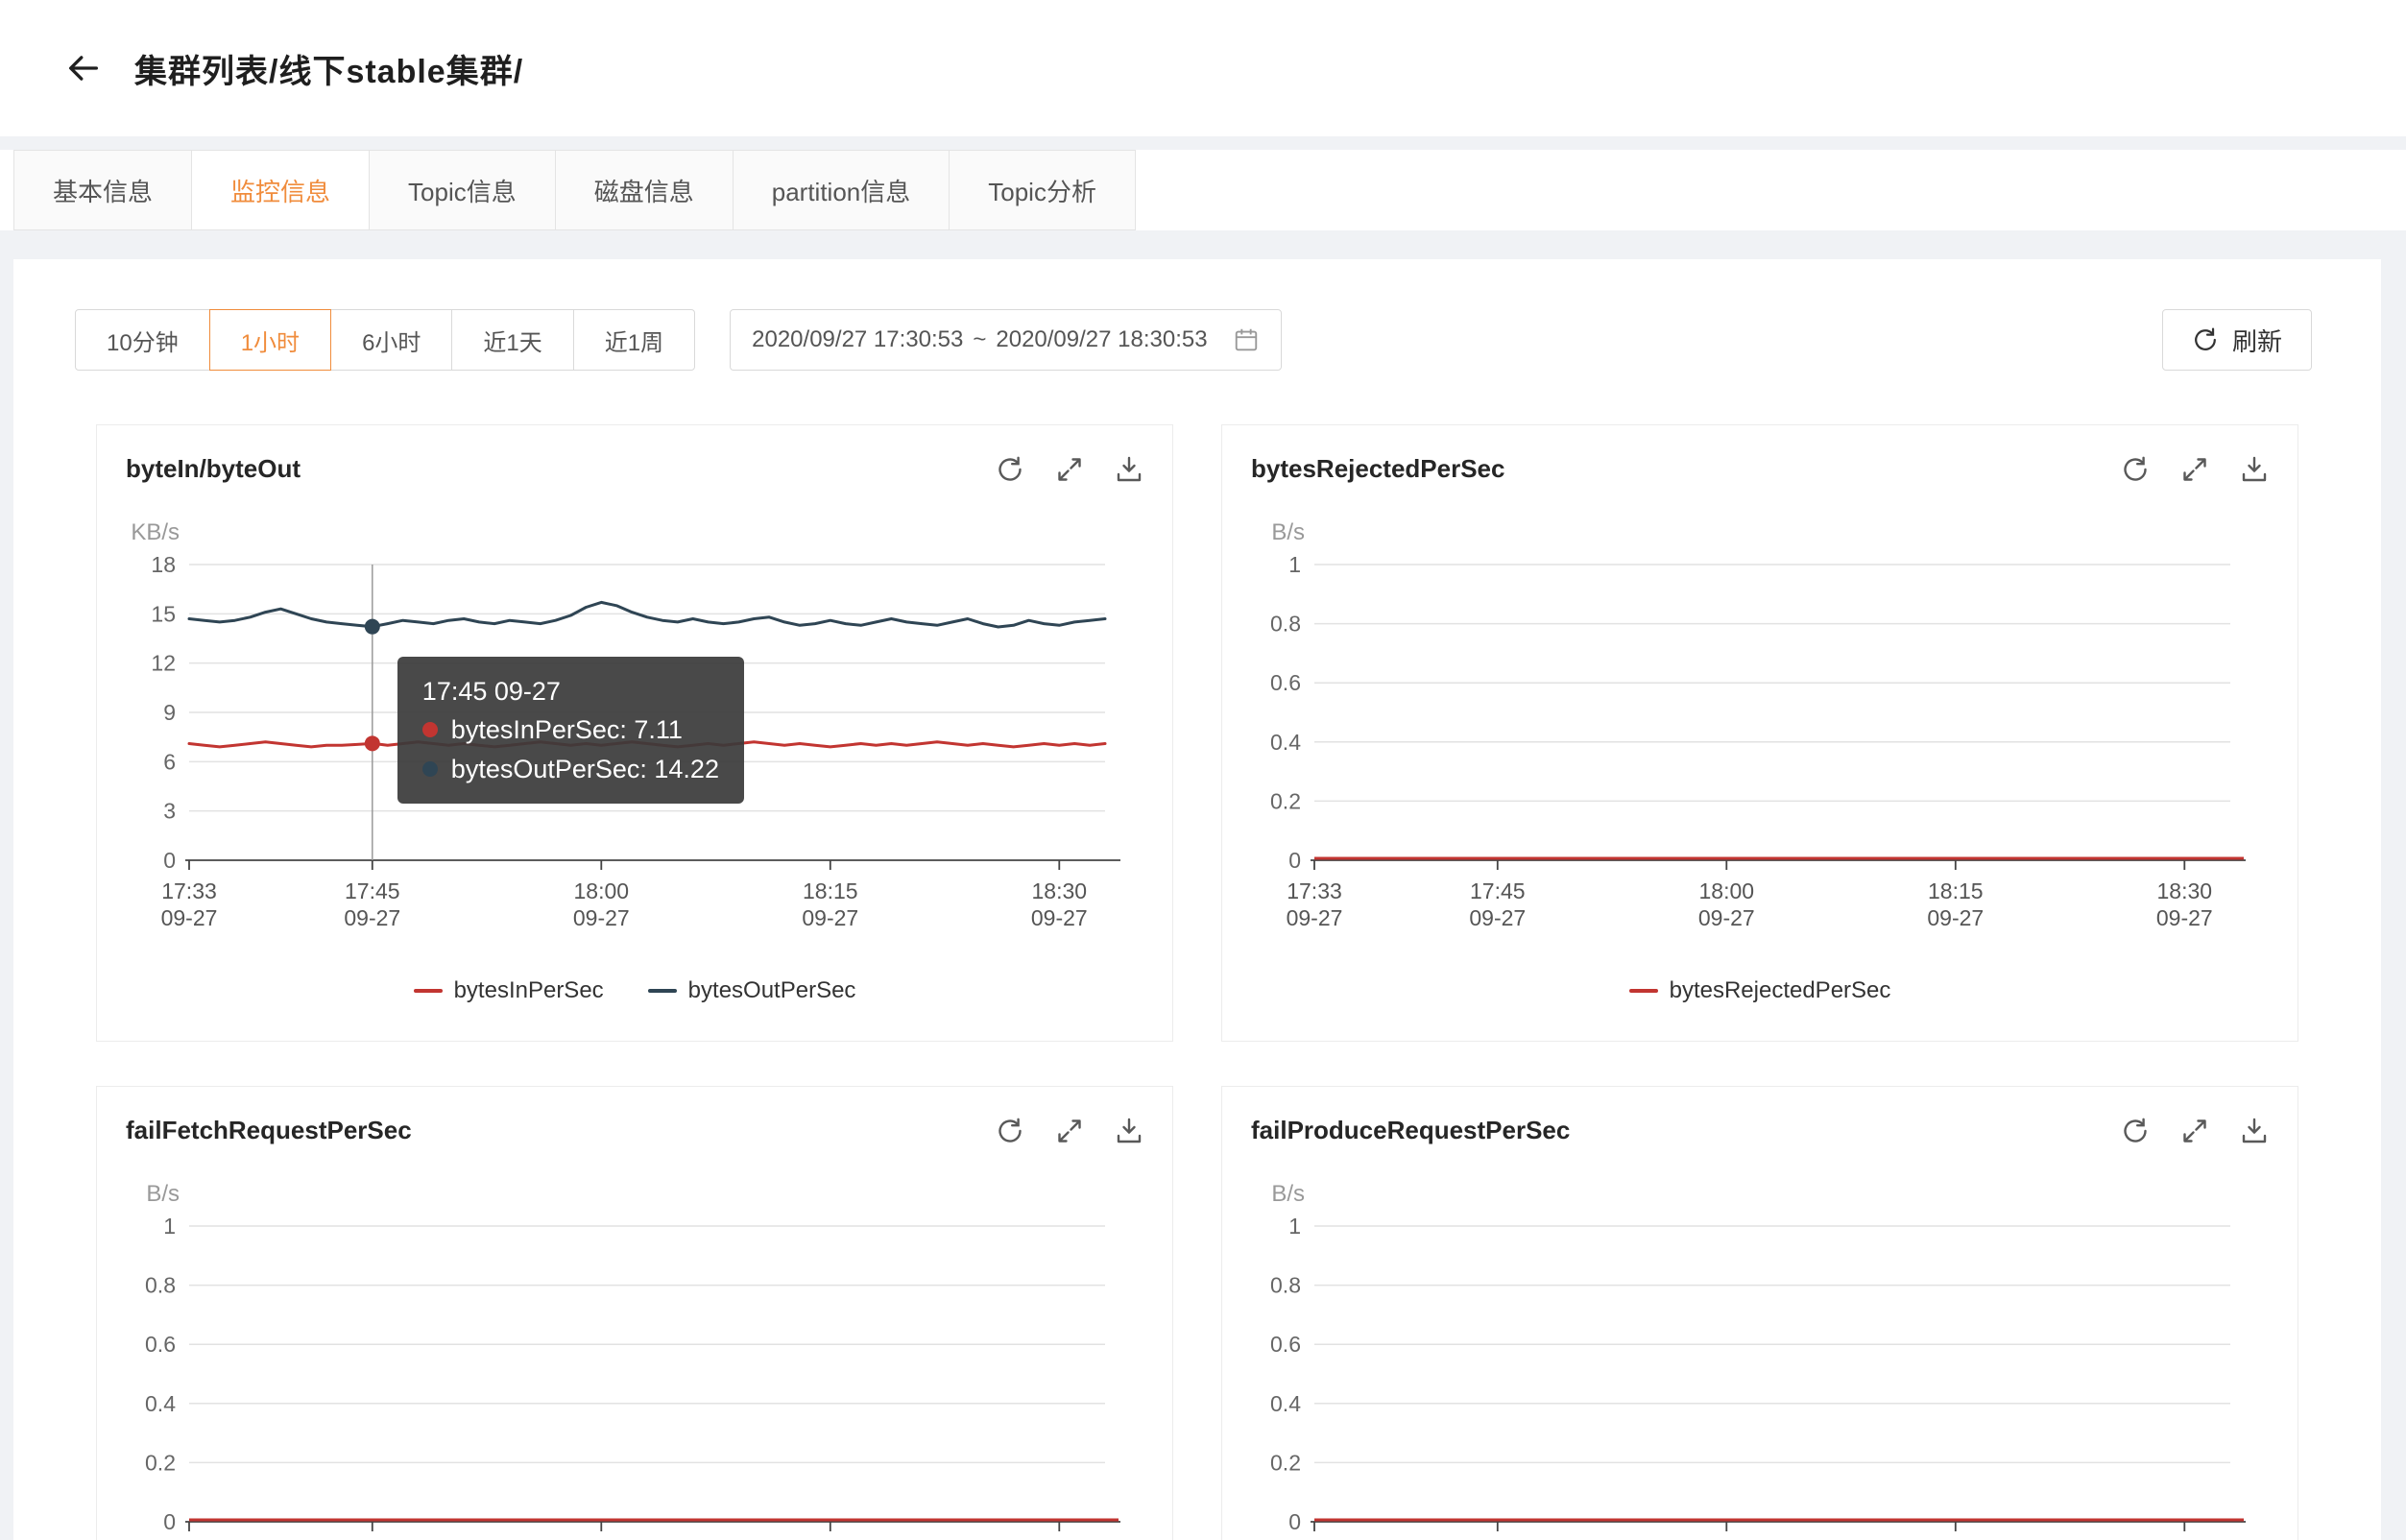  I want to click on legend-item: bytesOutPerSec, so click(751, 991).